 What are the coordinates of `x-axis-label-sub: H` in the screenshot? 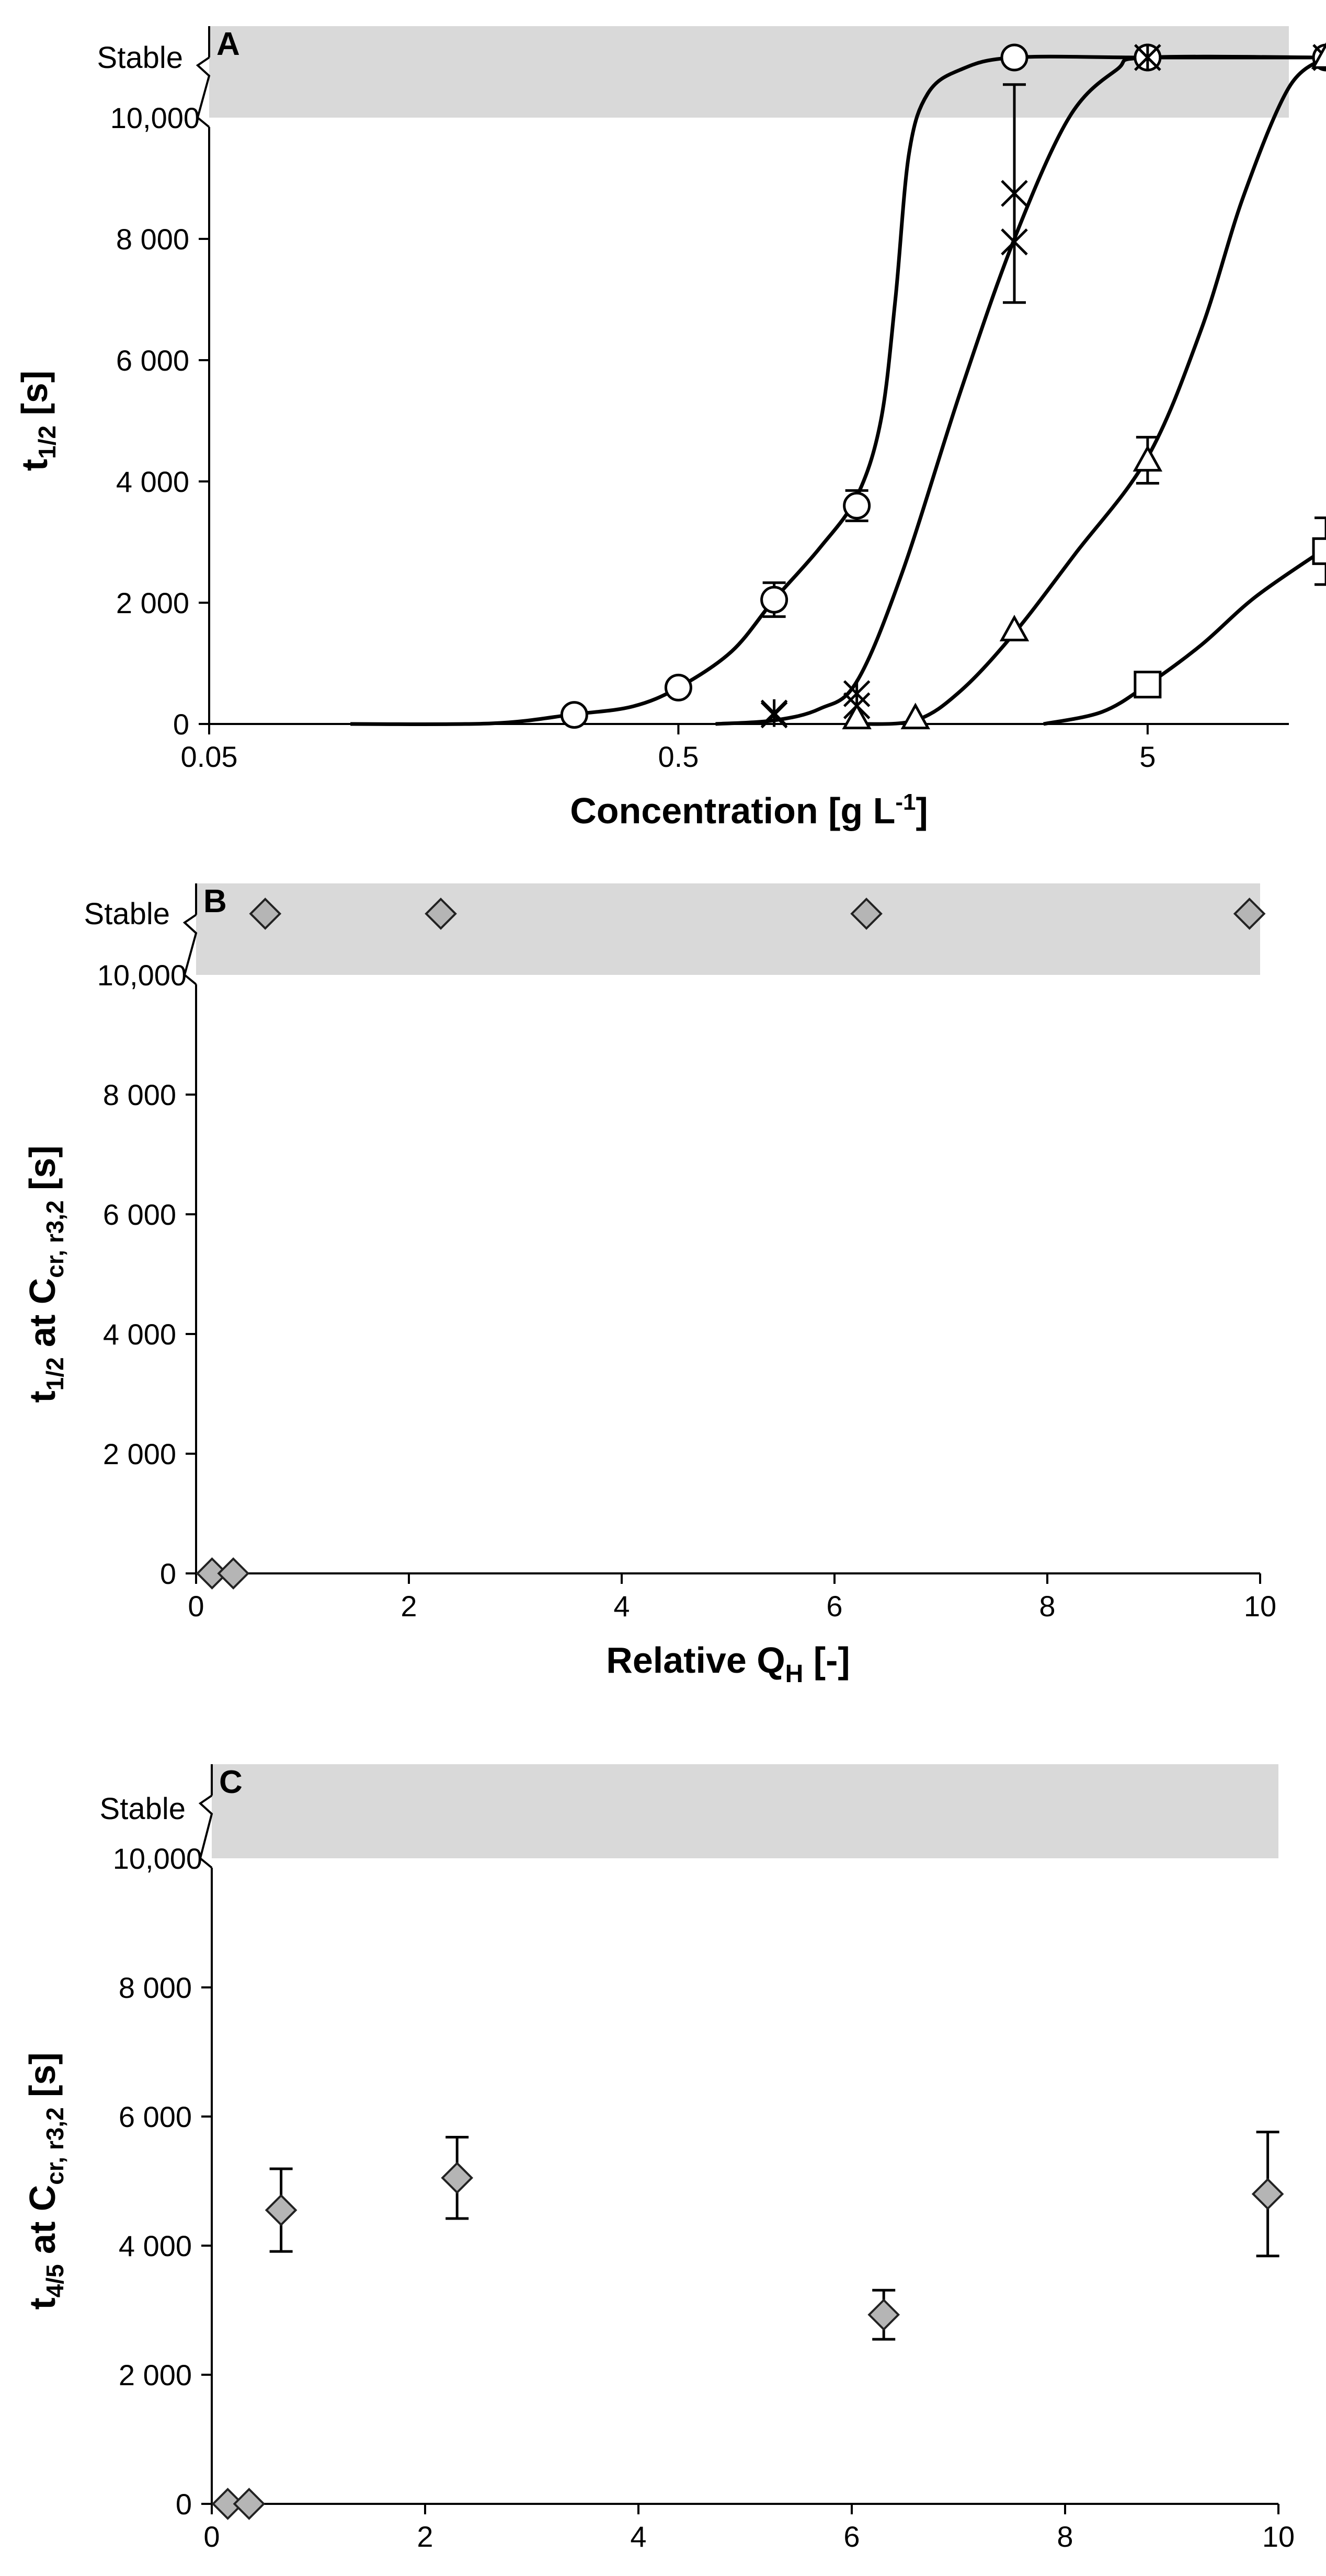 It's located at (794, 1674).